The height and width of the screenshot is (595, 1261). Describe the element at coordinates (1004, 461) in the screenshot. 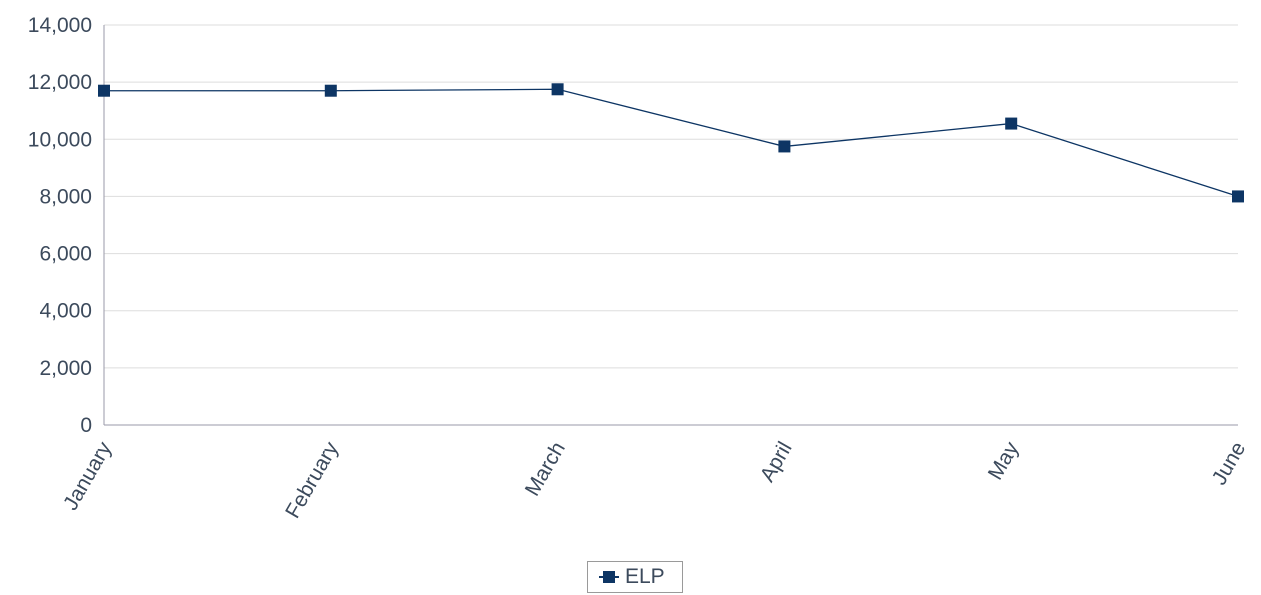

I see `x-tick-label: May` at that location.